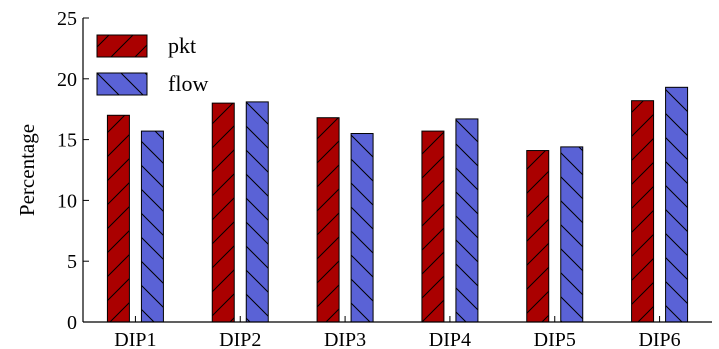  I want to click on bar-pkt-DIP1, so click(118, 218).